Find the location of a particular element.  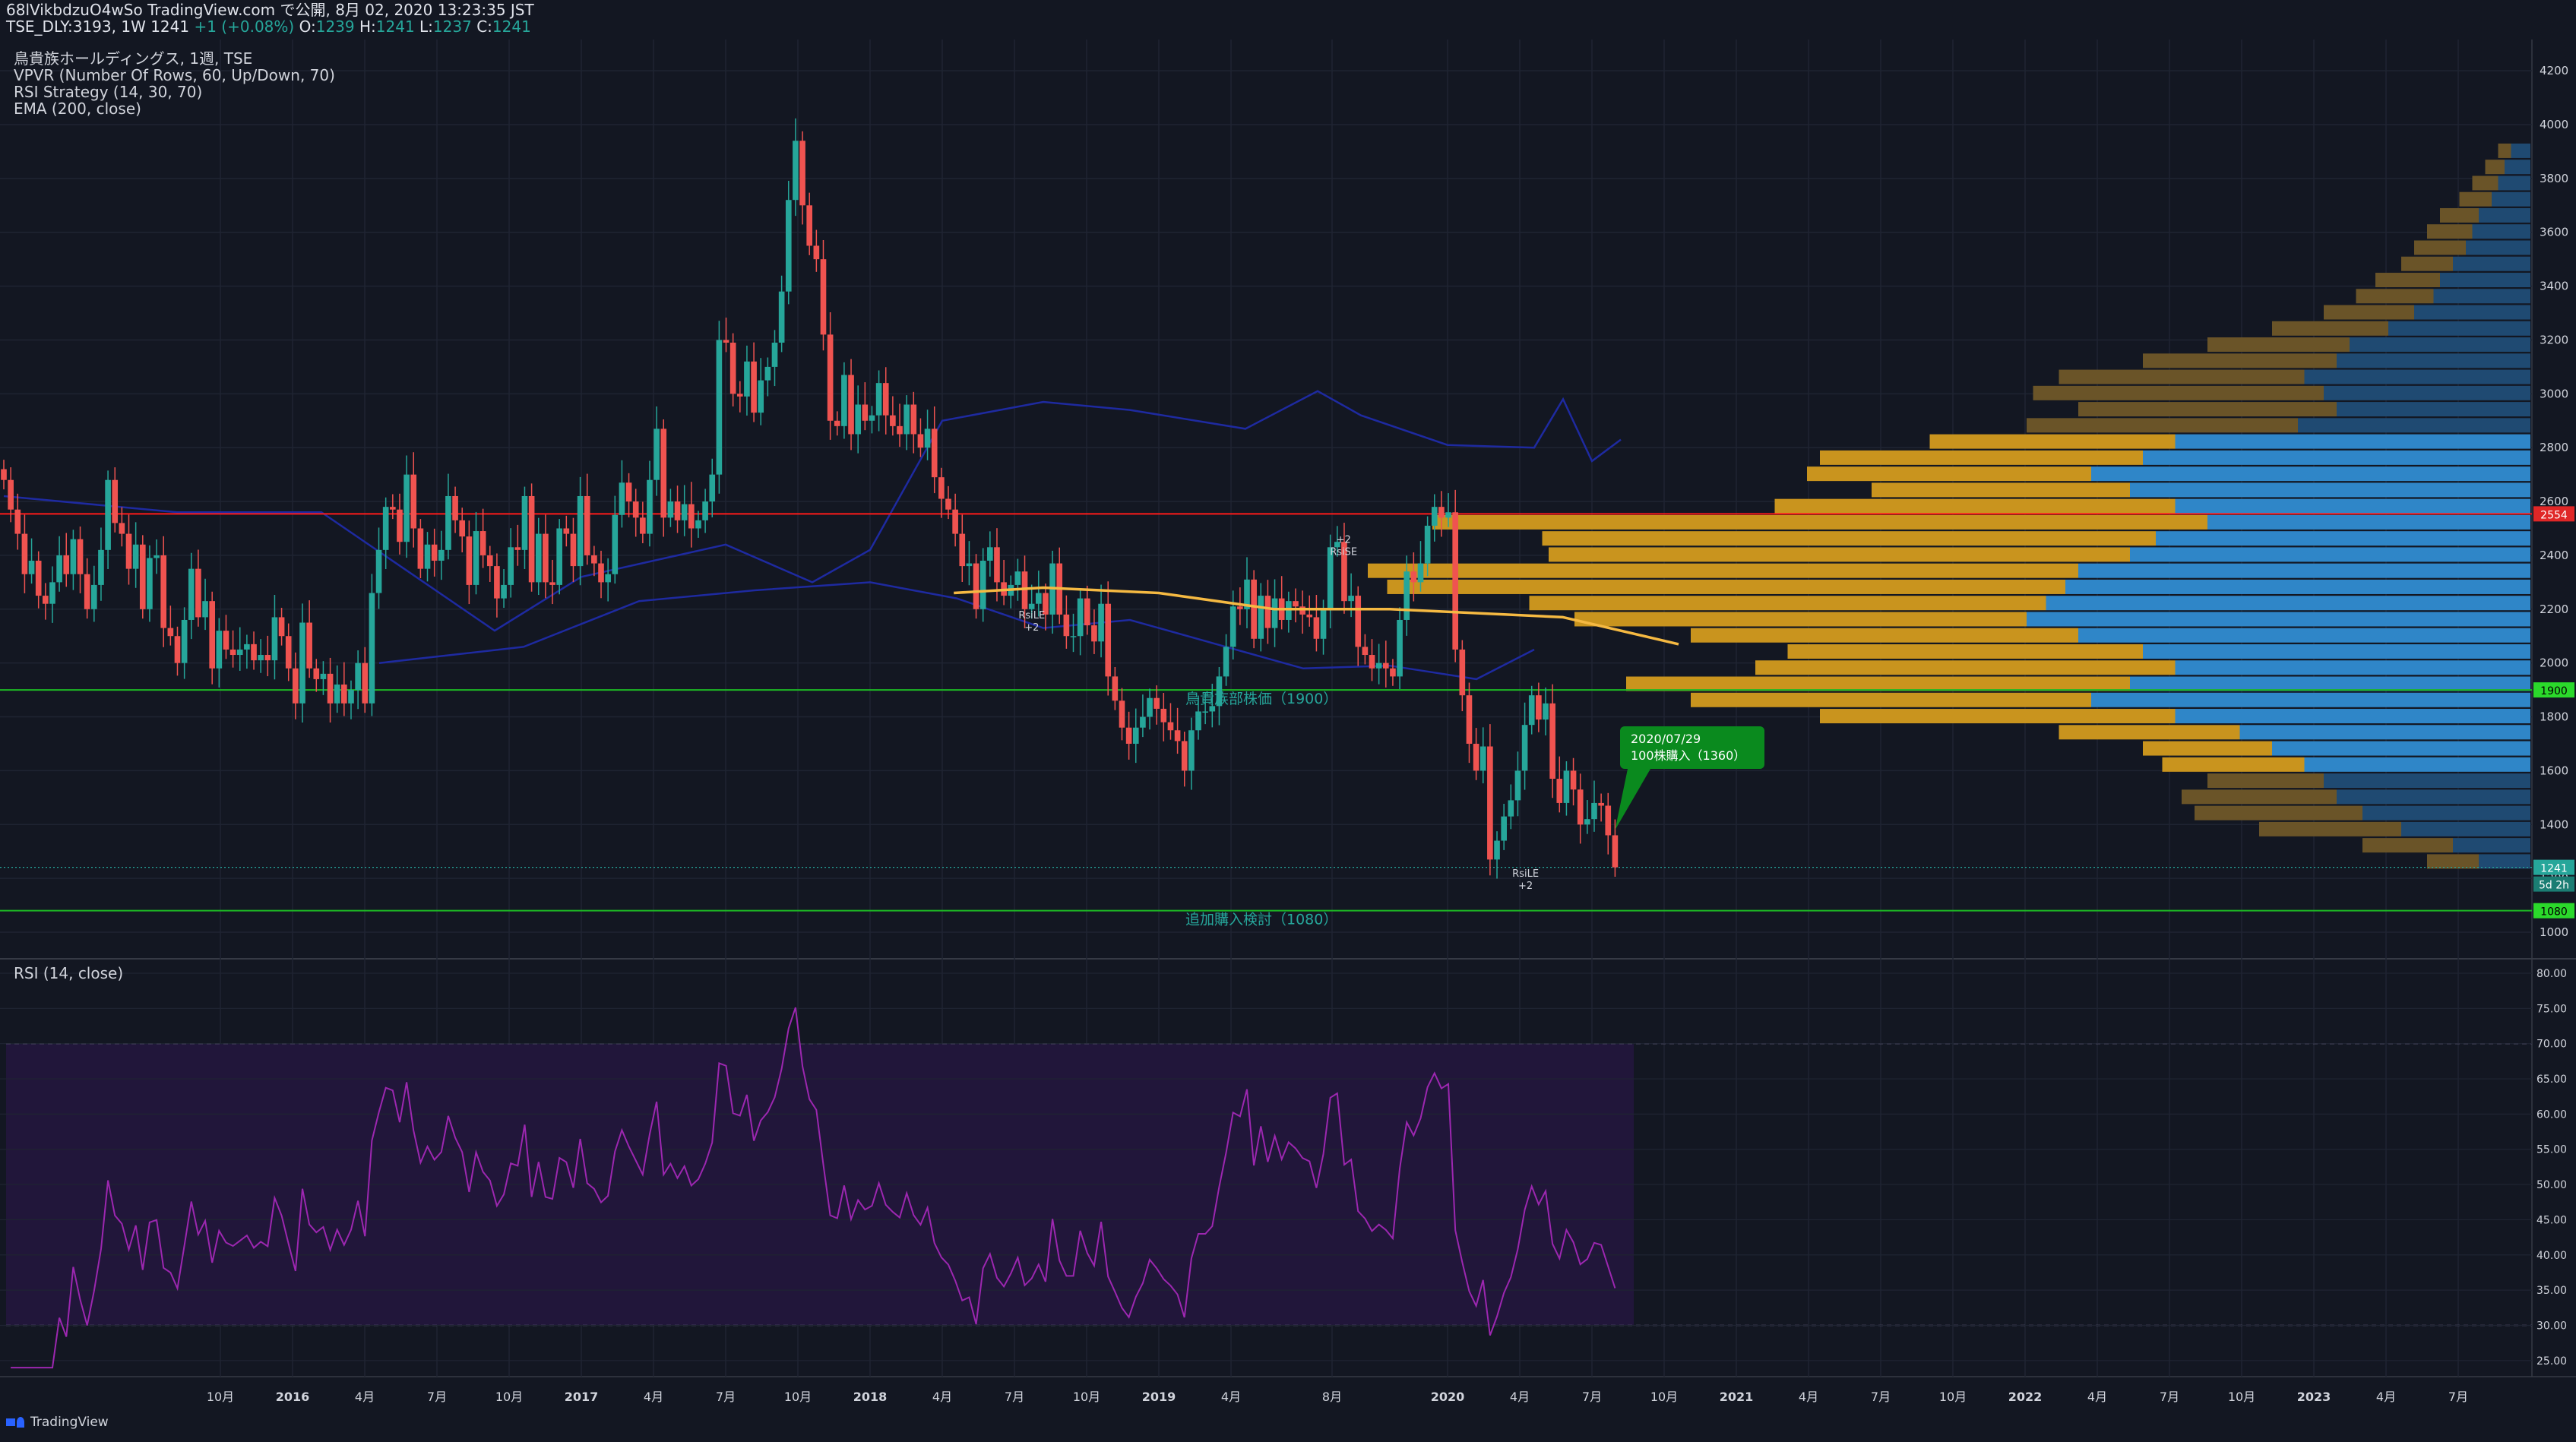

x-tick-label: 2016 is located at coordinates (293, 1397).